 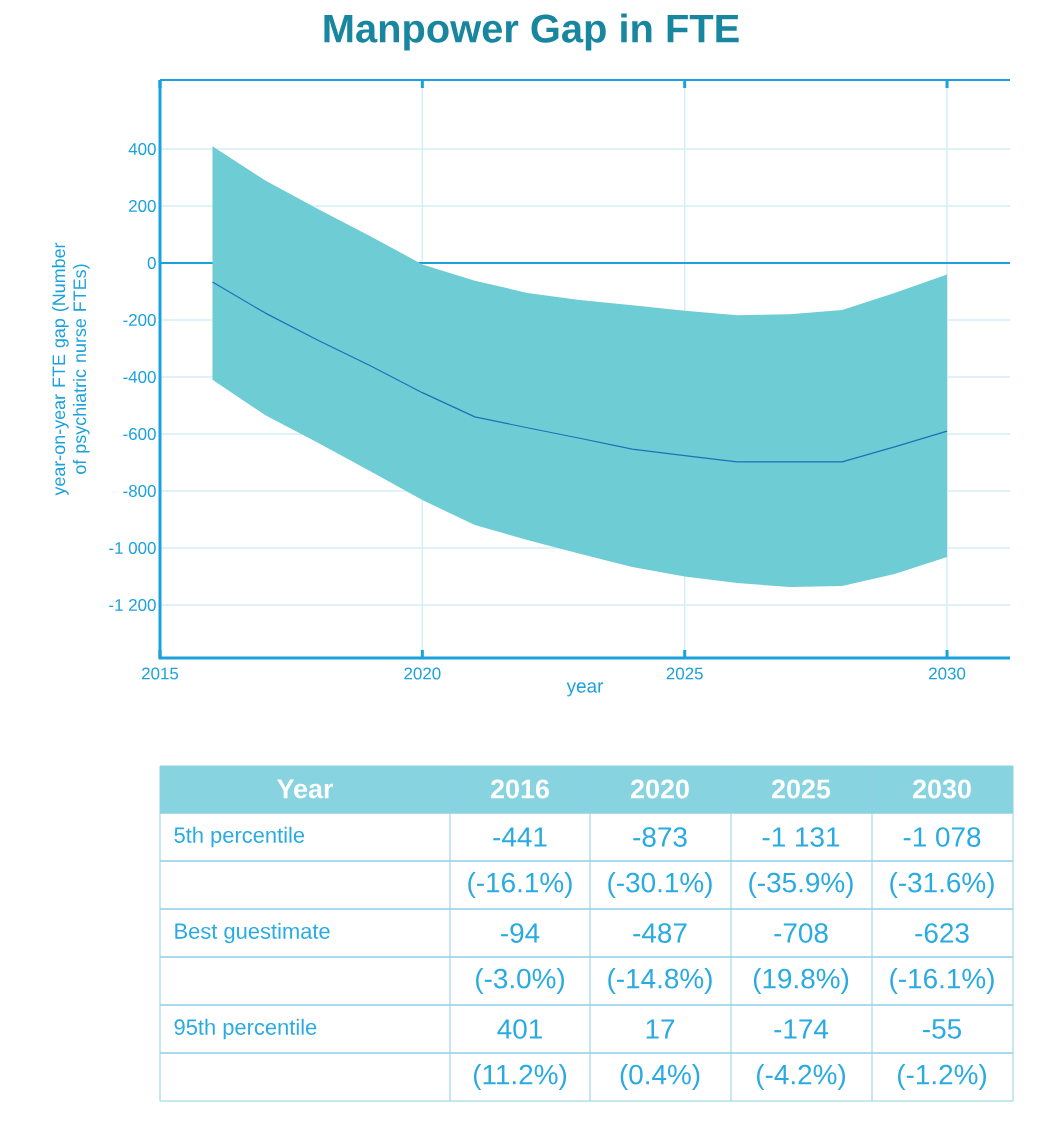 I want to click on y-tick-label: -1 000, so click(x=132, y=548).